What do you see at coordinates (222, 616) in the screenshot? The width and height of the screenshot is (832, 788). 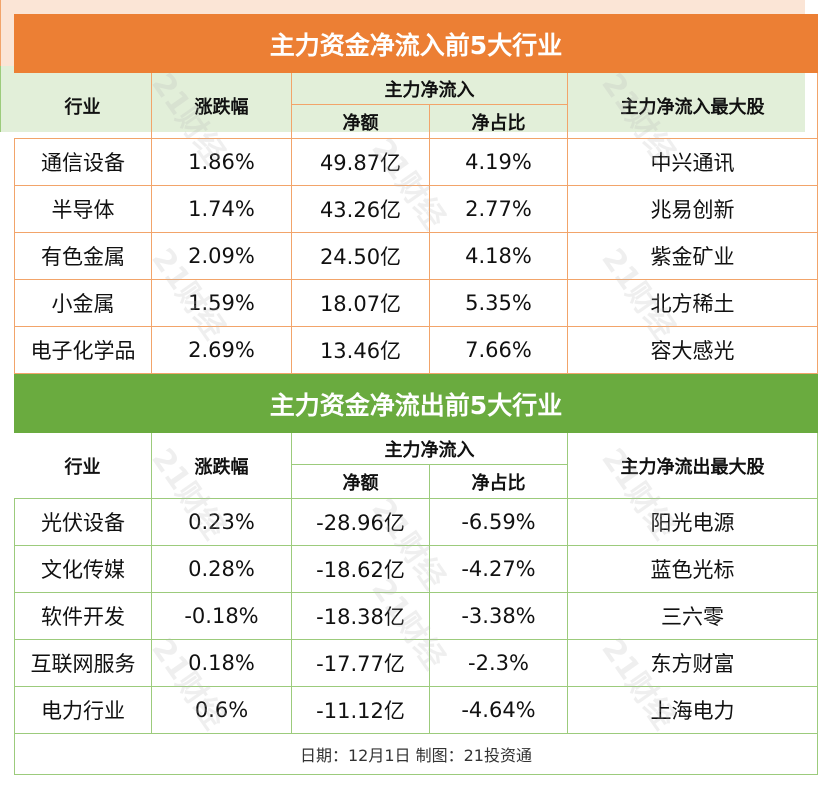 I see `table-cell: -0.18%` at bounding box center [222, 616].